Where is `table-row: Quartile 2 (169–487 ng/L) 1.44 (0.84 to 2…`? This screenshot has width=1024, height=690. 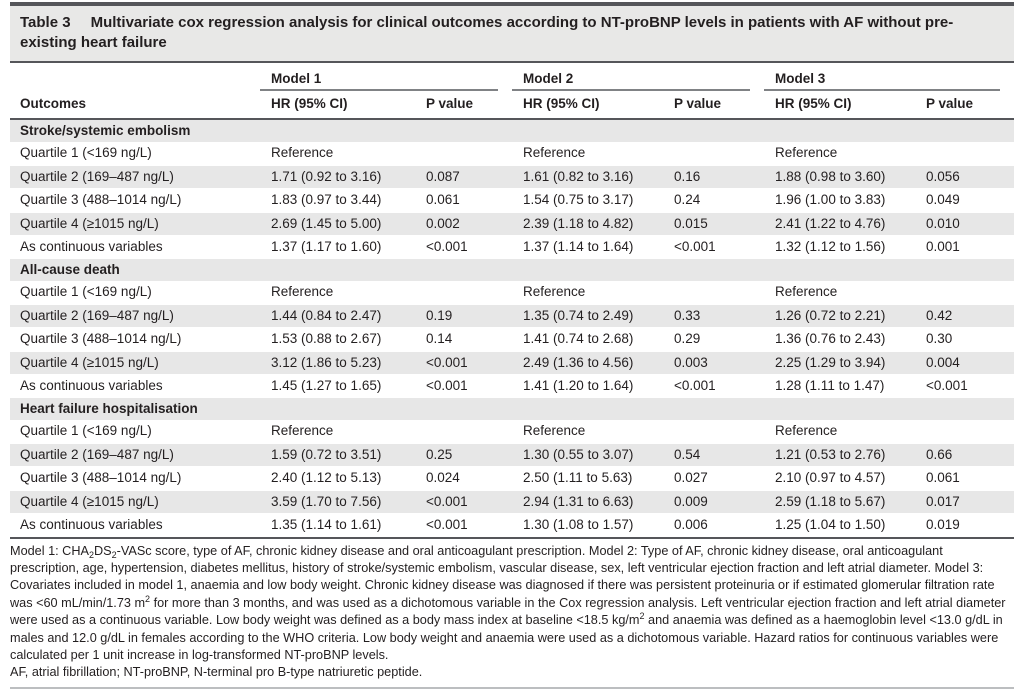 table-row: Quartile 2 (169–487 ng/L) 1.44 (0.84 to 2… is located at coordinates (512, 316).